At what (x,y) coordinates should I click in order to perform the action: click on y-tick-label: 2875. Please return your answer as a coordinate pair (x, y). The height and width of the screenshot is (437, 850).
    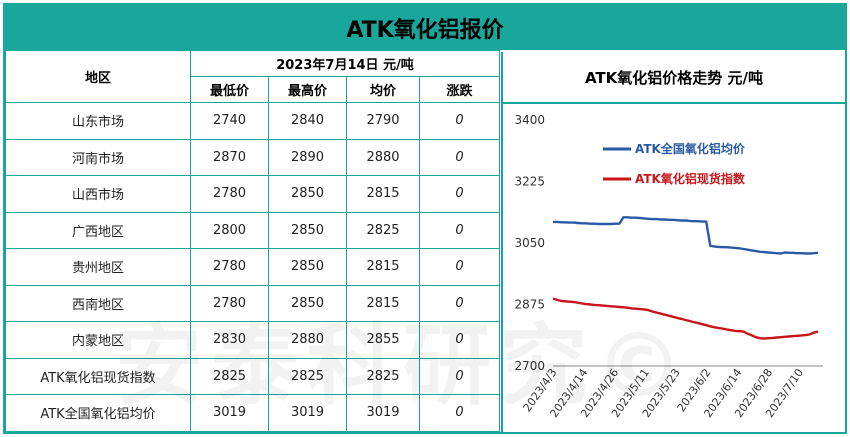
    Looking at the image, I should click on (529, 305).